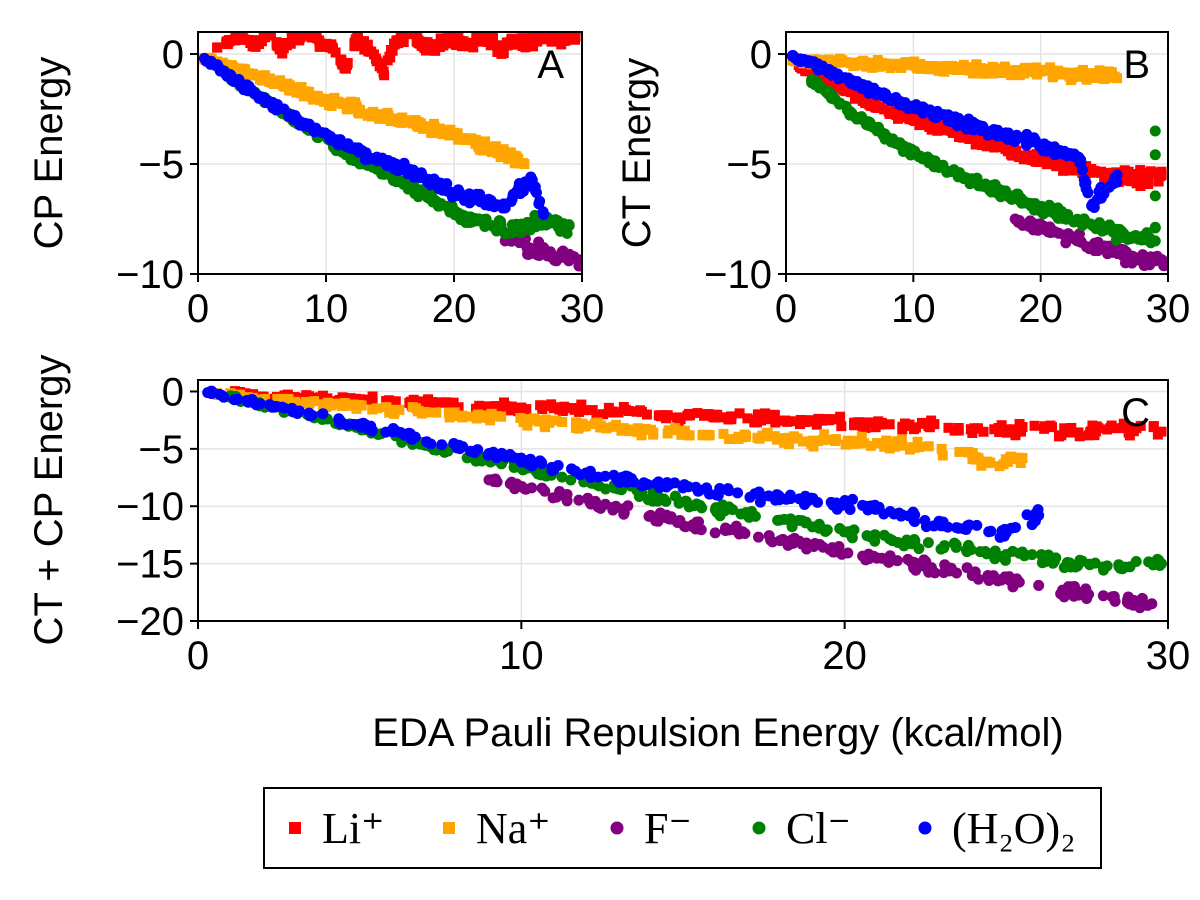 The image size is (1200, 900). Describe the element at coordinates (749, 165) in the screenshot. I see `y-tick-label: −5` at that location.